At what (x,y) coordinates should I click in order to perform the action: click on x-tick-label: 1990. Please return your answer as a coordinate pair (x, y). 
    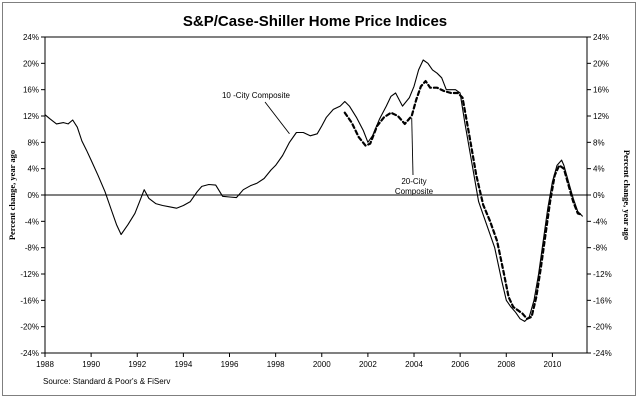
    Looking at the image, I should click on (91, 364).